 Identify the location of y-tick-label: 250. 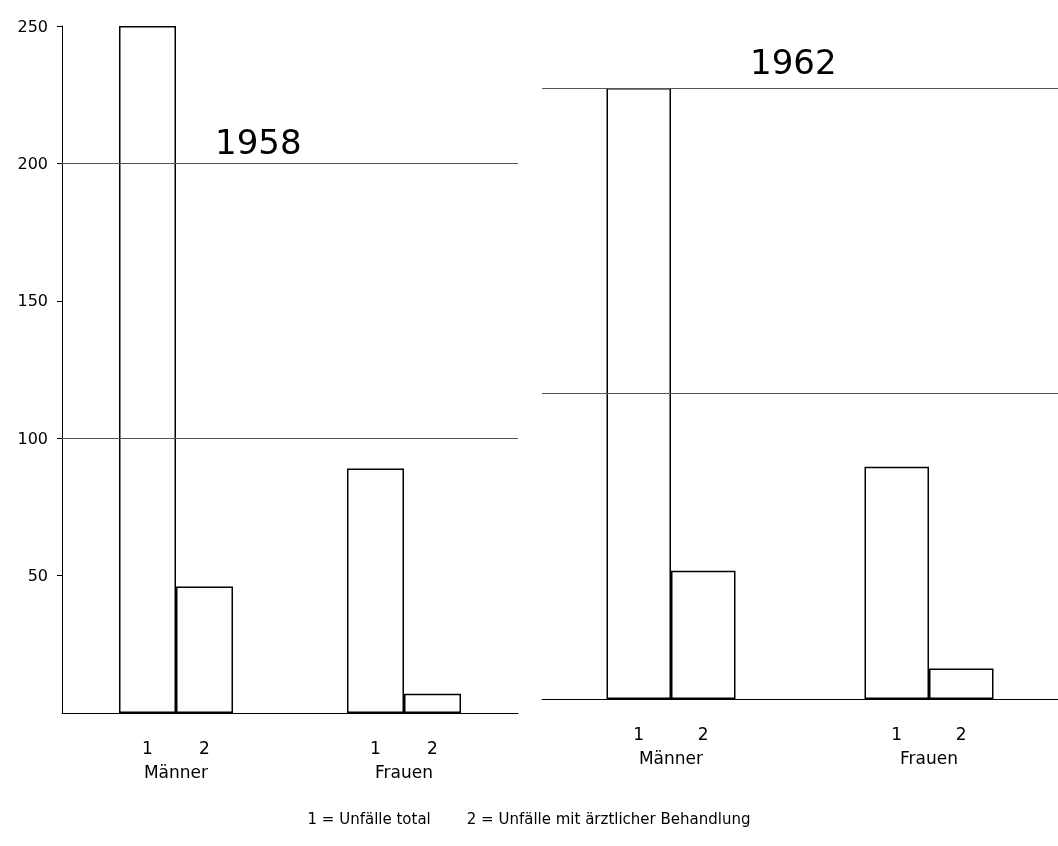
(32, 26).